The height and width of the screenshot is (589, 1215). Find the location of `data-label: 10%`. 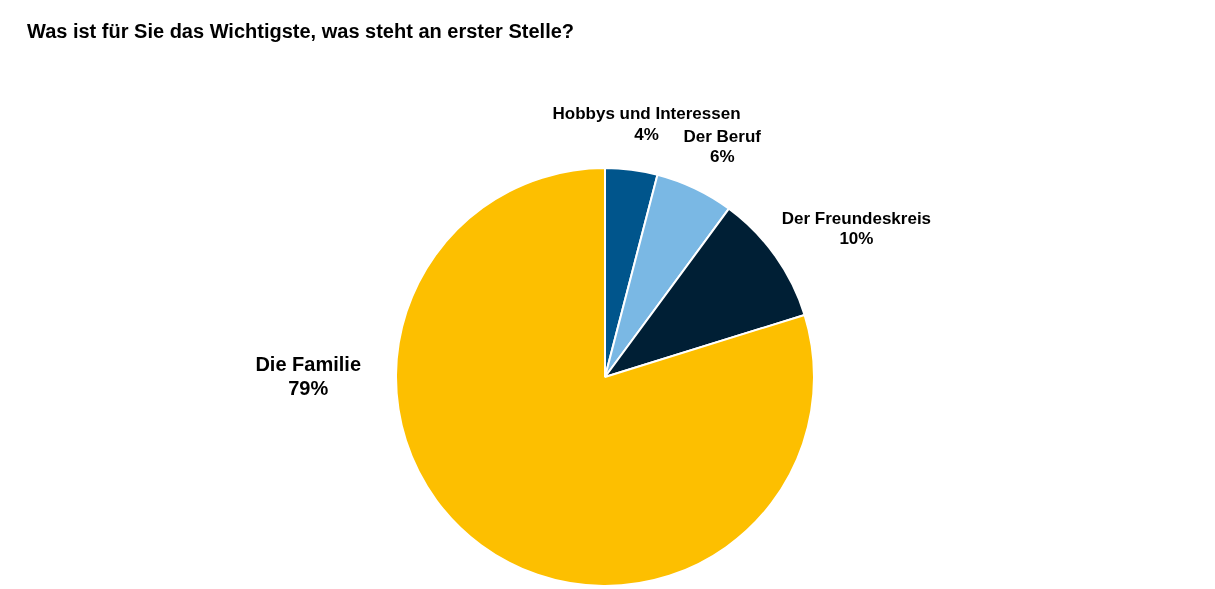

data-label: 10% is located at coordinates (856, 239).